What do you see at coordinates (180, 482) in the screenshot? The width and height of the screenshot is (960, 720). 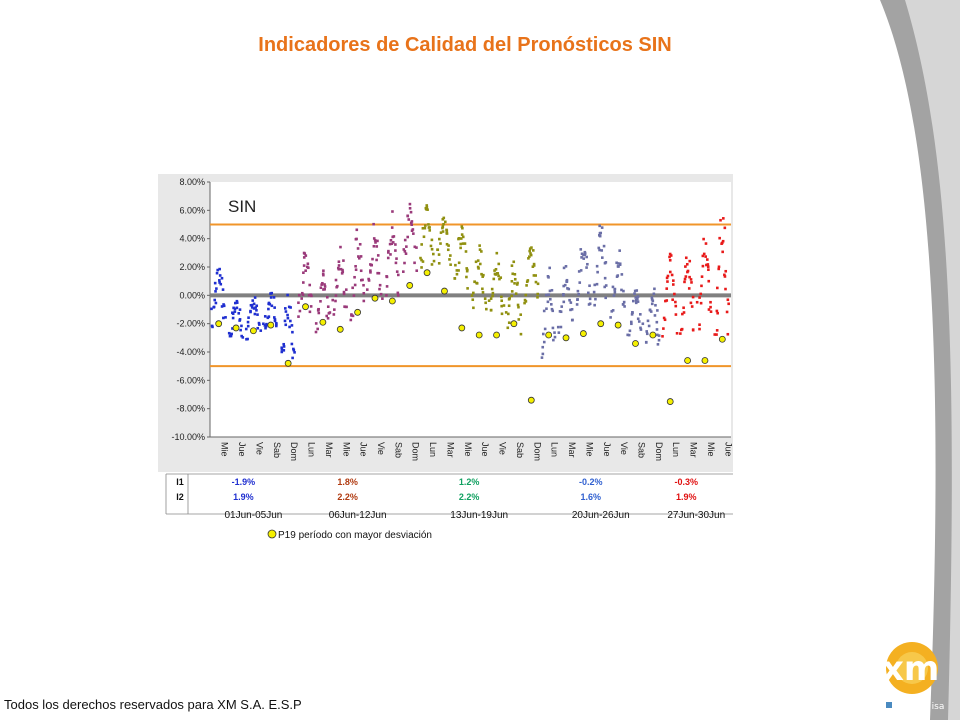 I see `row-label-i1: I1` at bounding box center [180, 482].